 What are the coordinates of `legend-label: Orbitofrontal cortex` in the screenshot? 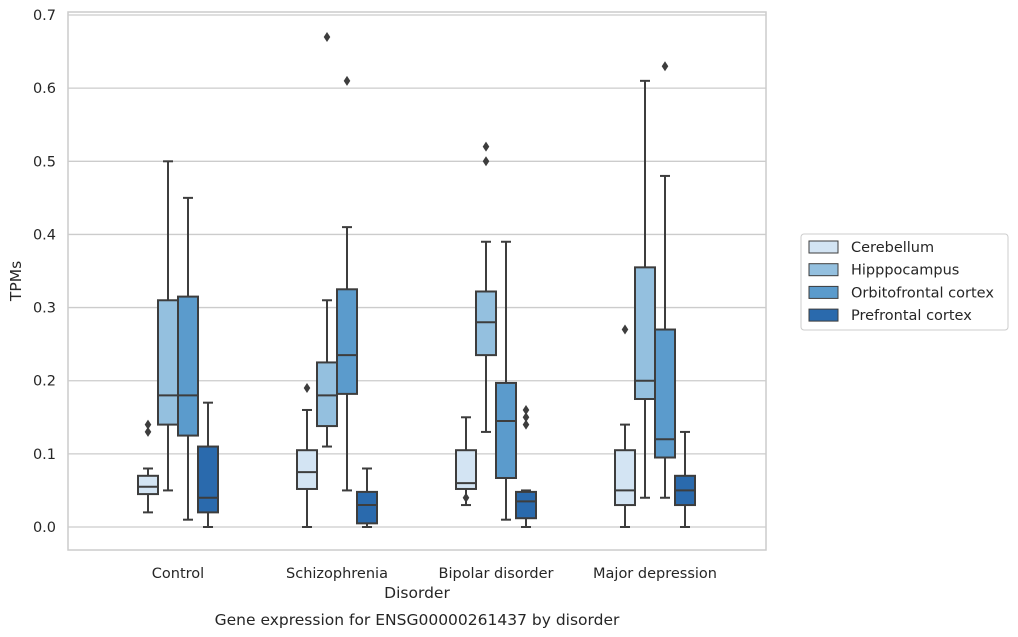 It's located at (922, 293).